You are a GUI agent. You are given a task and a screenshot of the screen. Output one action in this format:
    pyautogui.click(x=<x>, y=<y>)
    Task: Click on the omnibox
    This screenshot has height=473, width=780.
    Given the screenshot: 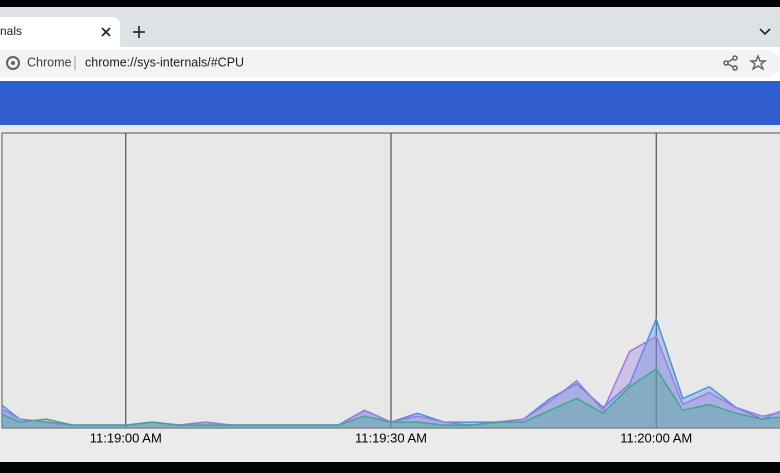 What is the action you would take?
    pyautogui.click(x=390, y=63)
    